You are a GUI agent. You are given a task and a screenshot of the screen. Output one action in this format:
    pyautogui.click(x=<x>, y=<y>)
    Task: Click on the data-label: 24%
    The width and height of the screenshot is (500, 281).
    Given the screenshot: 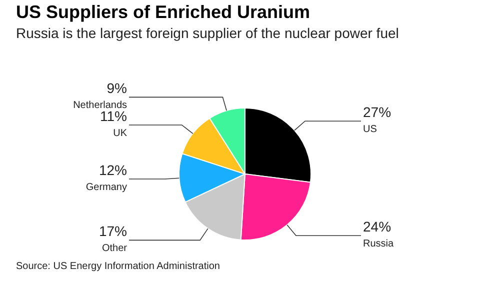 What is the action you would take?
    pyautogui.click(x=377, y=226)
    